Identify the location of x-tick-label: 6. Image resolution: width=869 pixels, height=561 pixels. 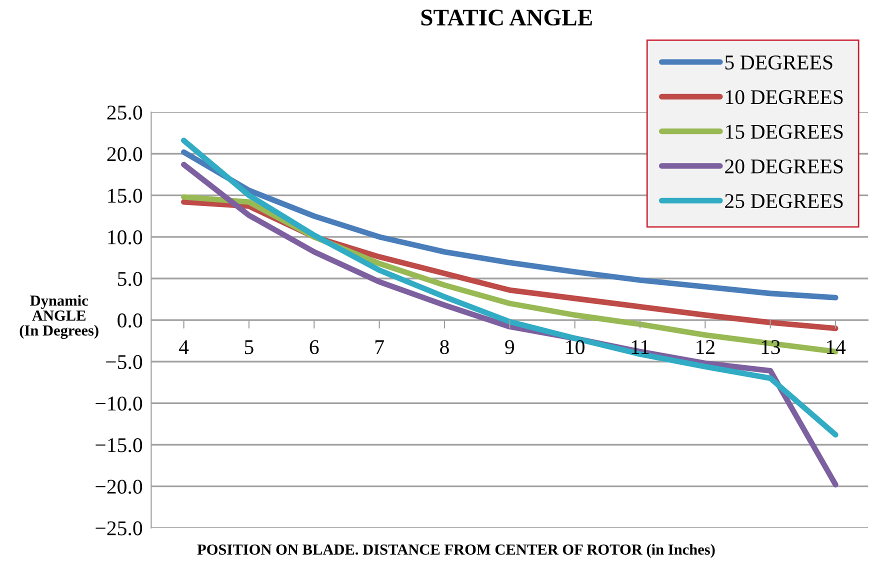
(314, 347).